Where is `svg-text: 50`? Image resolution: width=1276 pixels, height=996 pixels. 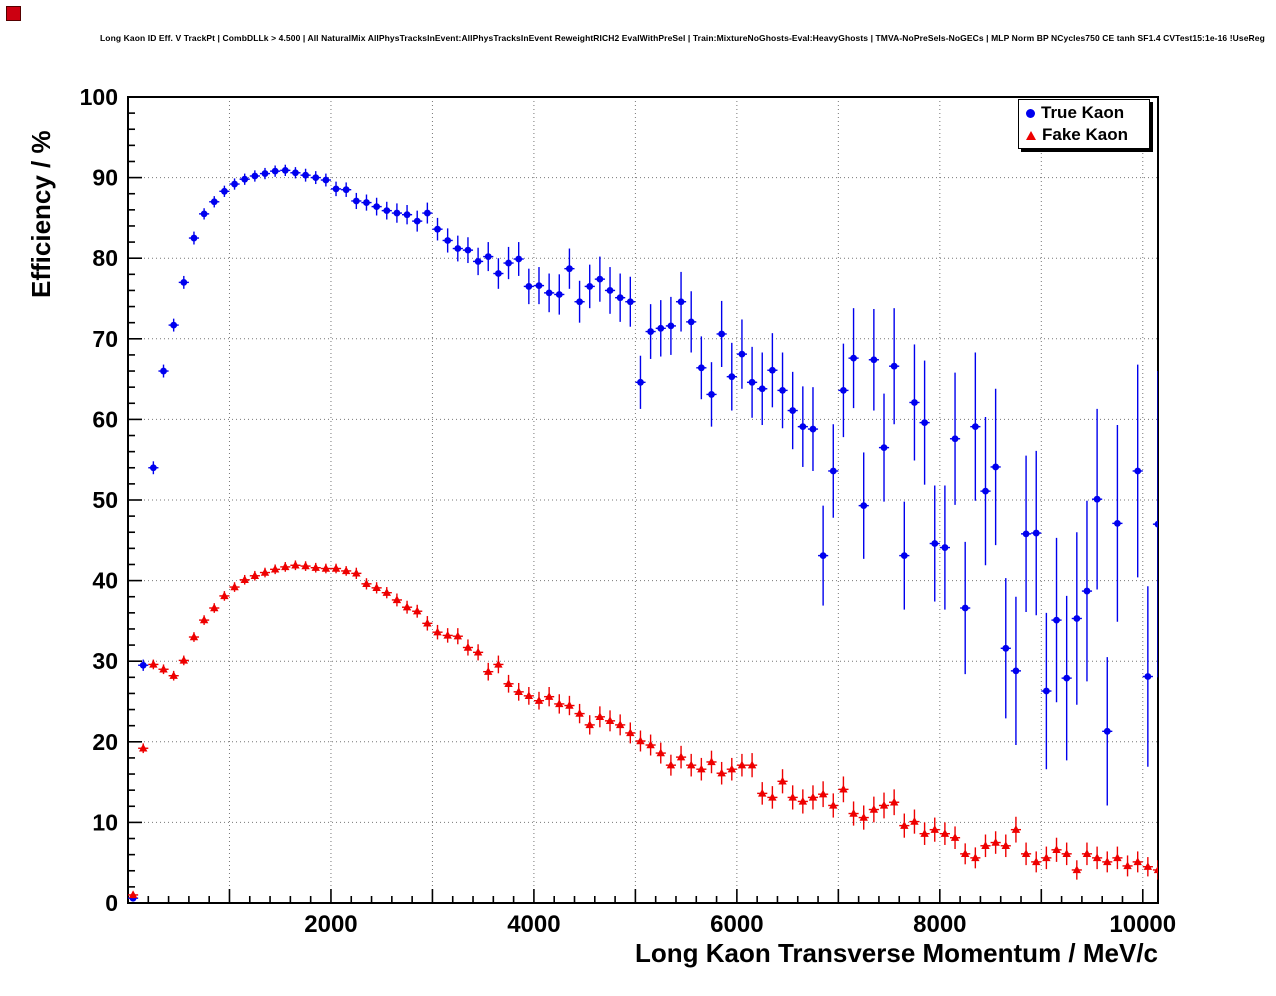 svg-text: 50 is located at coordinates (105, 500).